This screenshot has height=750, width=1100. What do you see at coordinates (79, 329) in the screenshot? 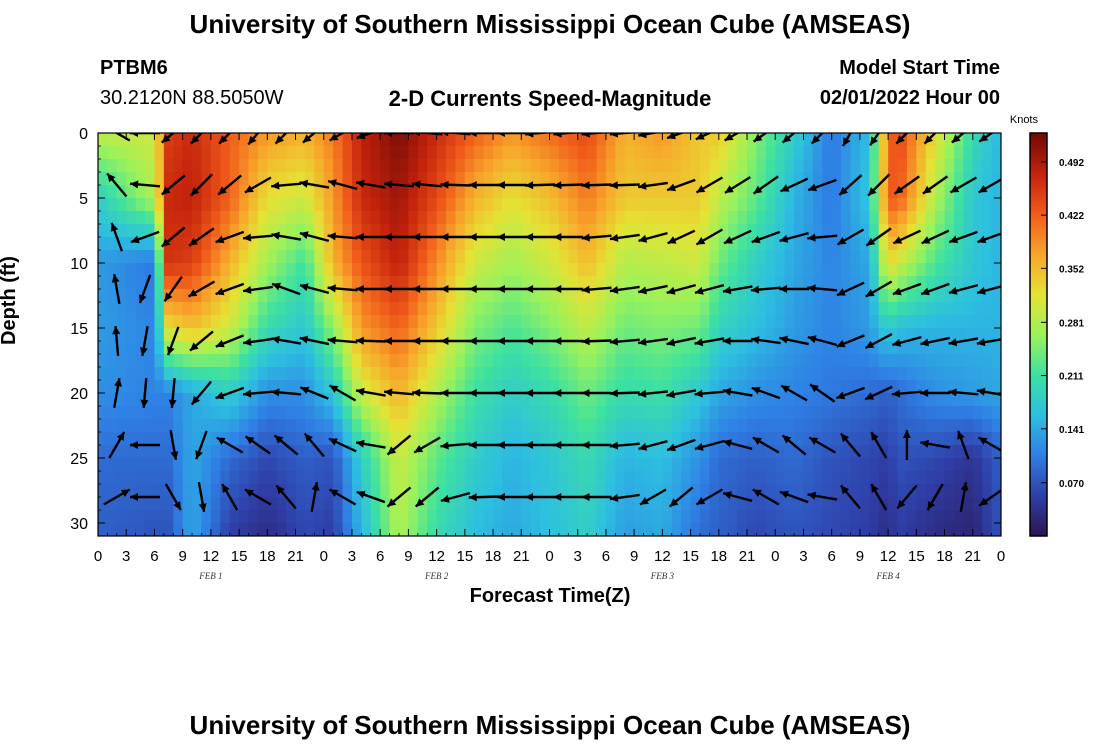
I see `y-tick-label: 15` at bounding box center [79, 329].